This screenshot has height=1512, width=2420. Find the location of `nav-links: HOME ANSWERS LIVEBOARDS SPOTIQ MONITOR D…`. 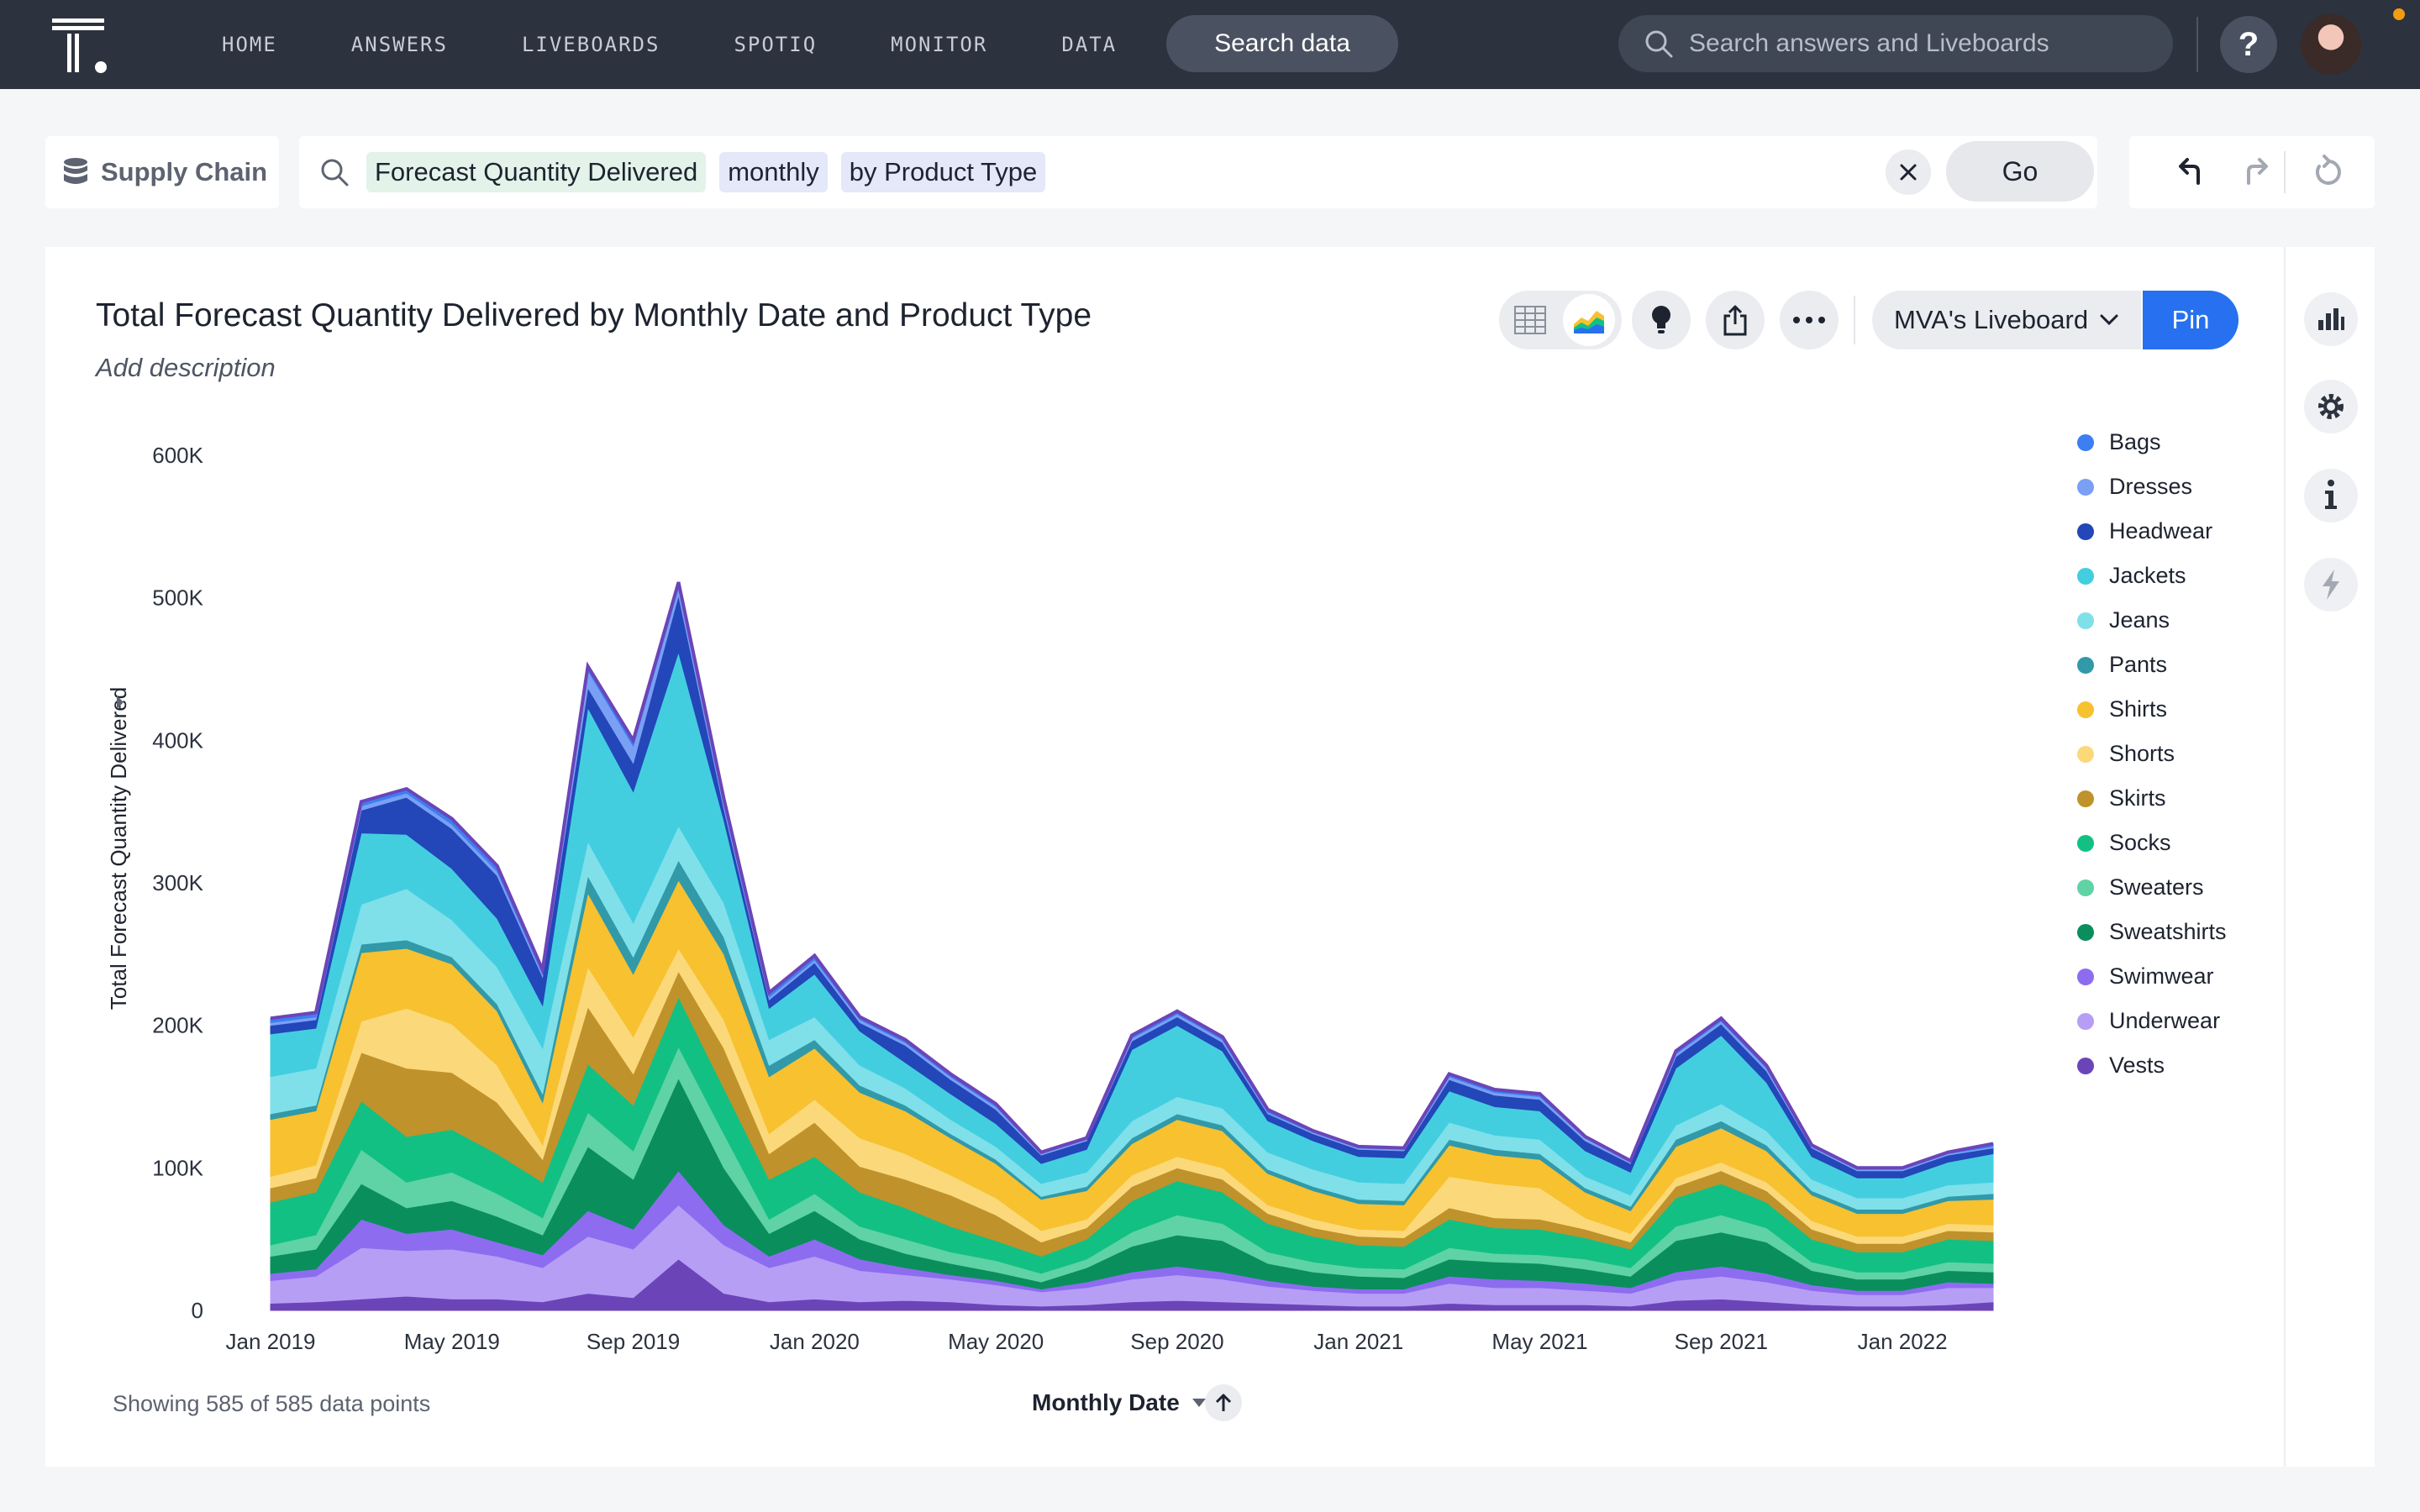

nav-links: HOME ANSWERS LIVEBOARDS SPOTIQ MONITOR D… is located at coordinates (706, 44).